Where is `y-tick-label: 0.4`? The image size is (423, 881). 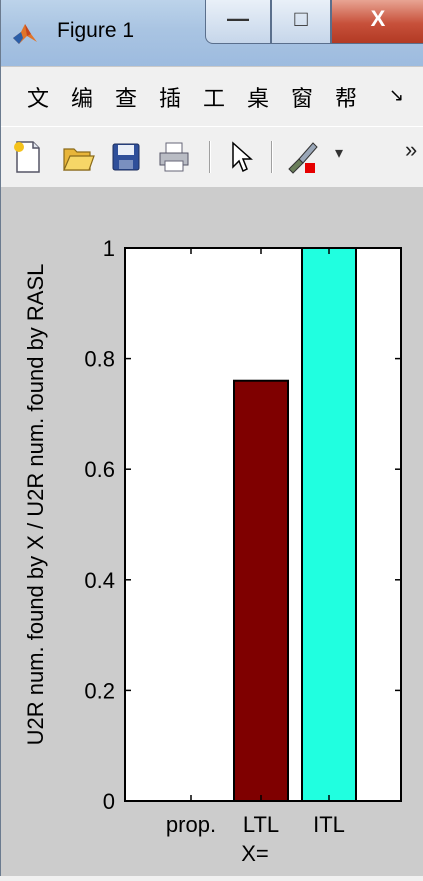
y-tick-label: 0.4 is located at coordinates (99, 580).